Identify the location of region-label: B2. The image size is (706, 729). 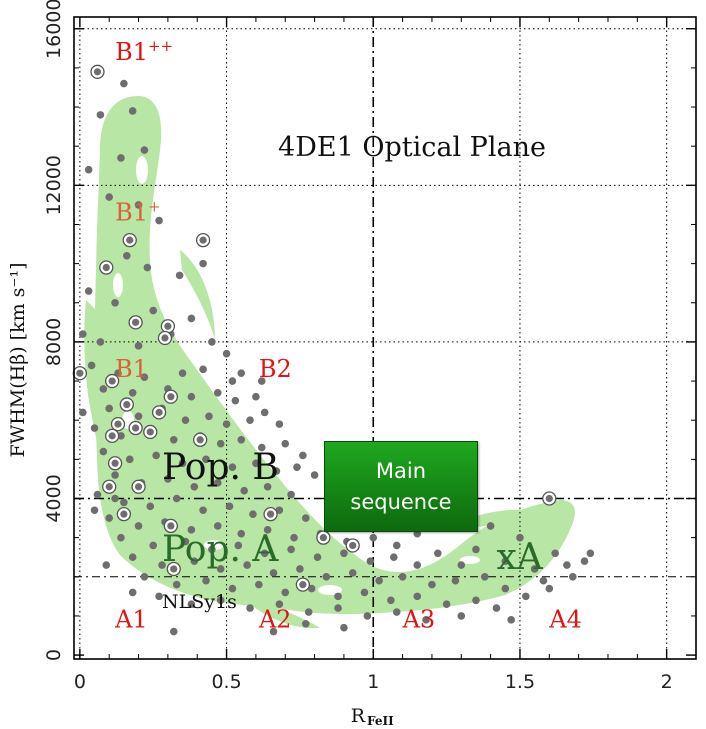
(275, 369).